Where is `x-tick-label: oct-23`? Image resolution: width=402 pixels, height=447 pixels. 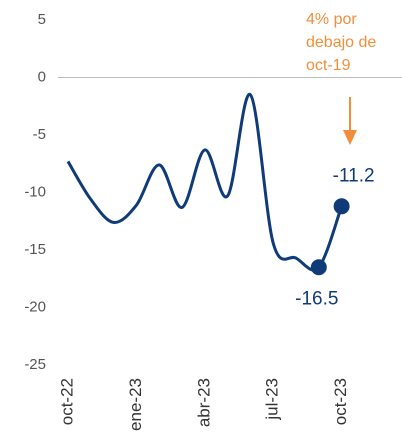
x-tick-label: oct-23 is located at coordinates (340, 401).